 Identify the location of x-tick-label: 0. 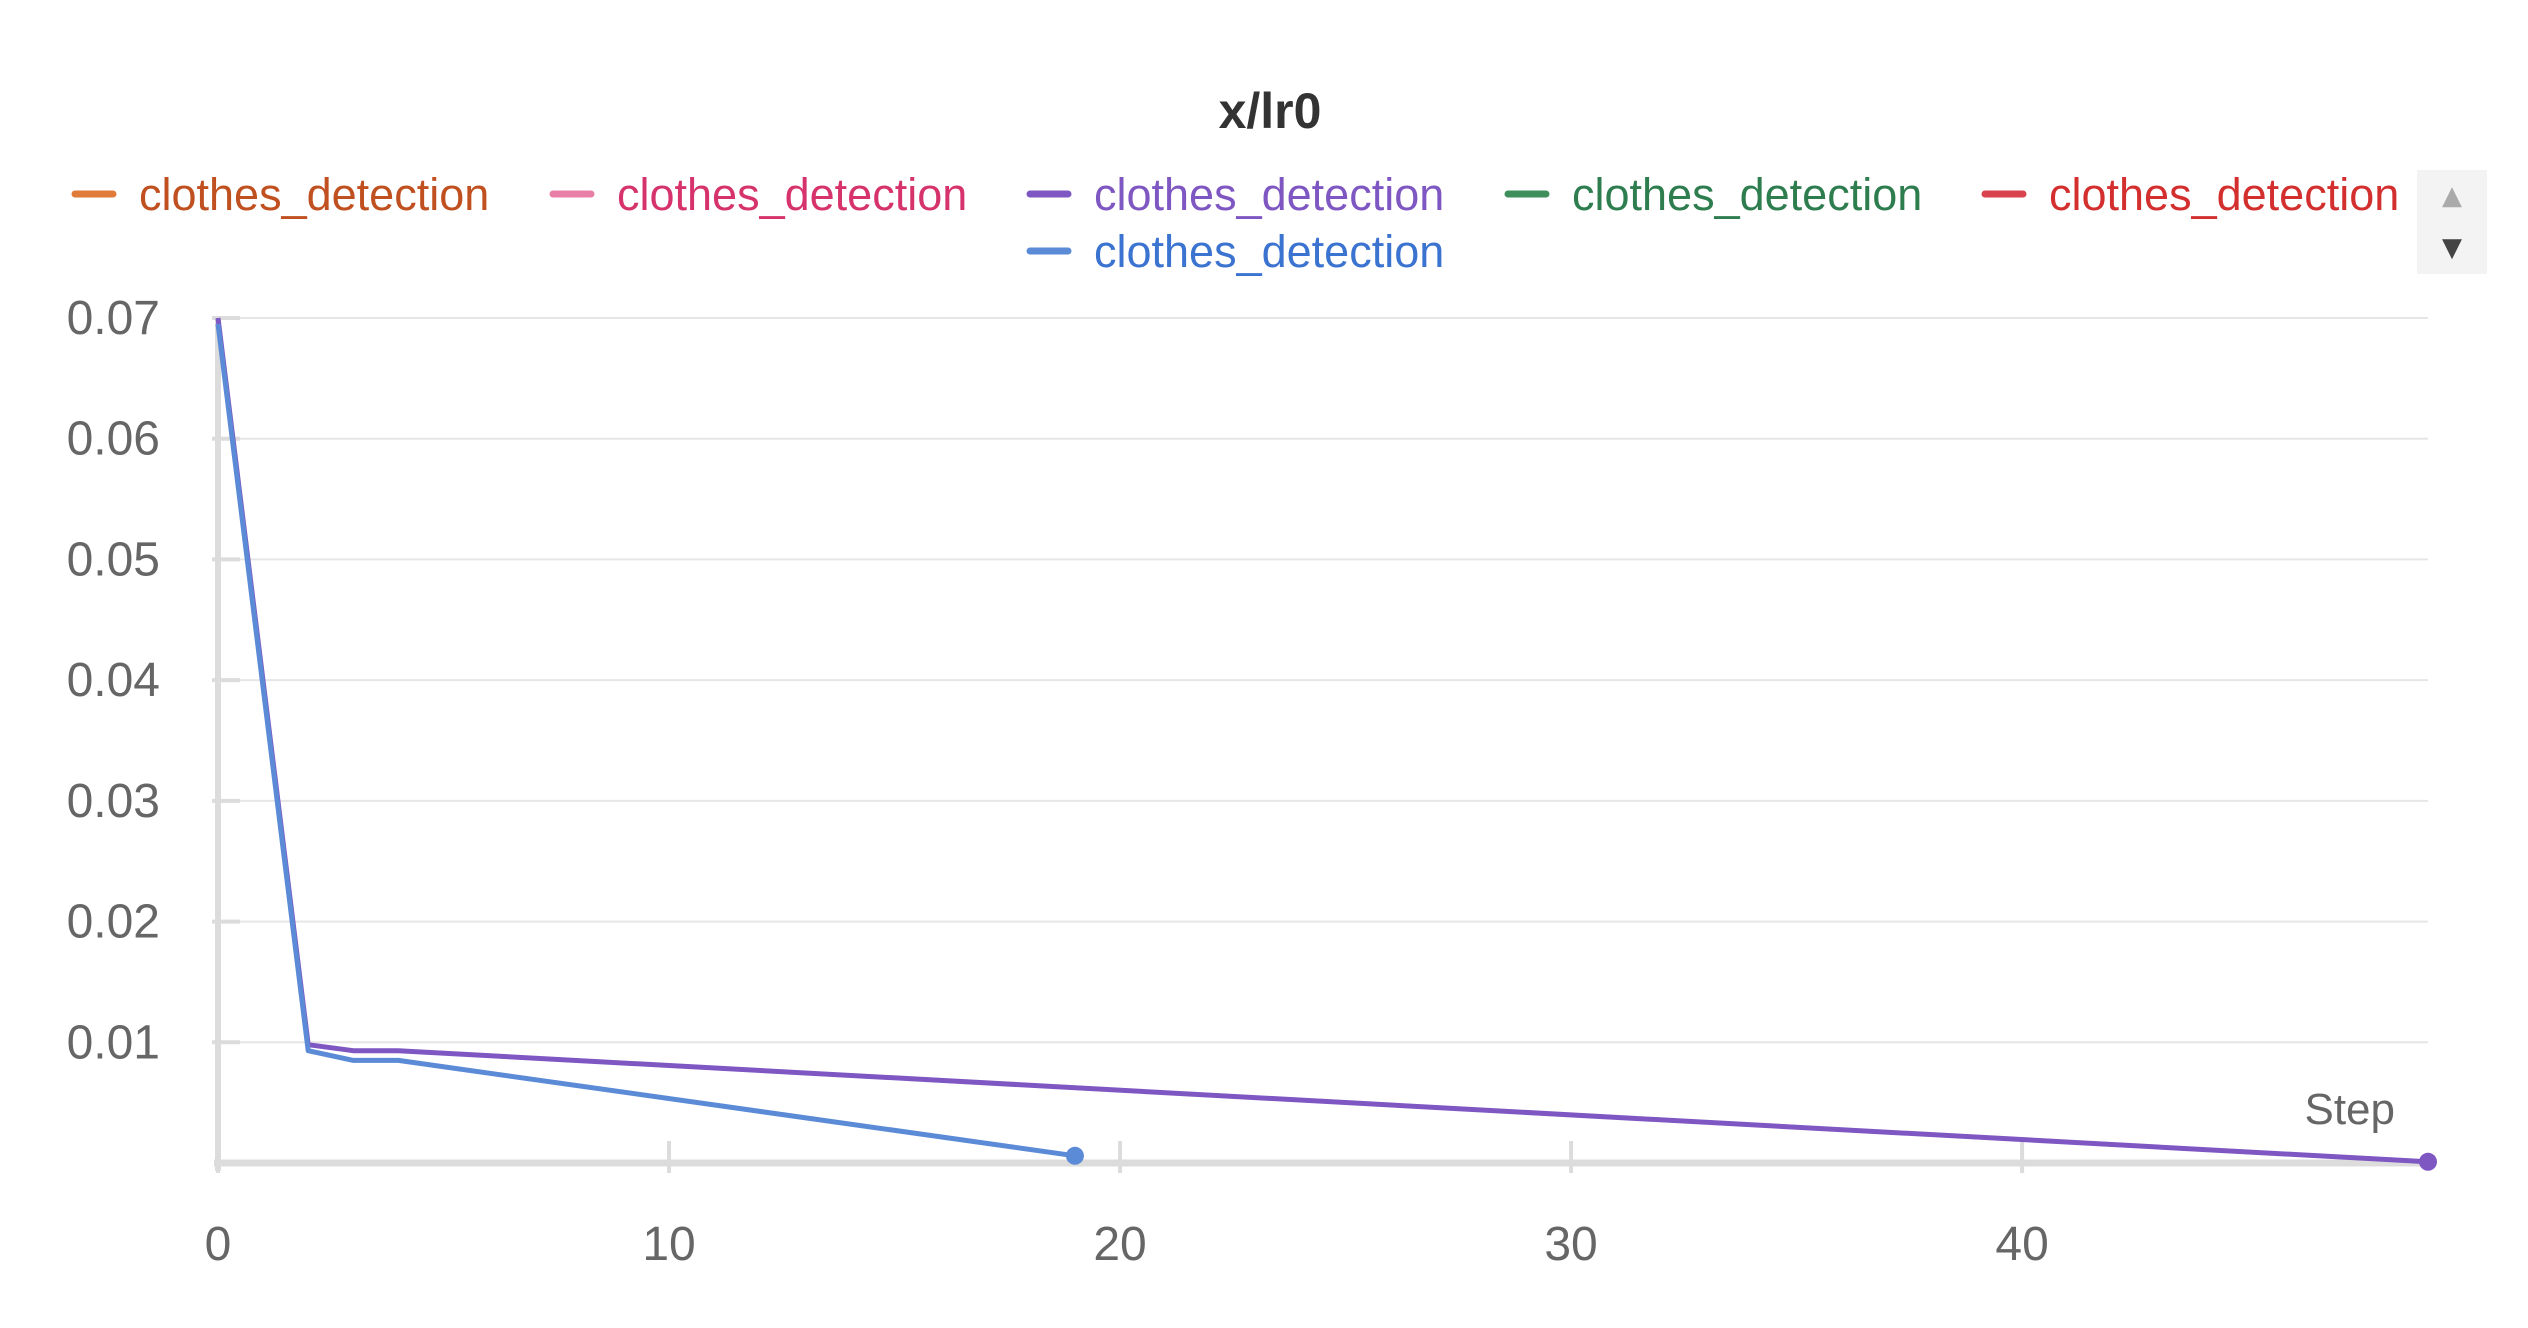
(218, 1244).